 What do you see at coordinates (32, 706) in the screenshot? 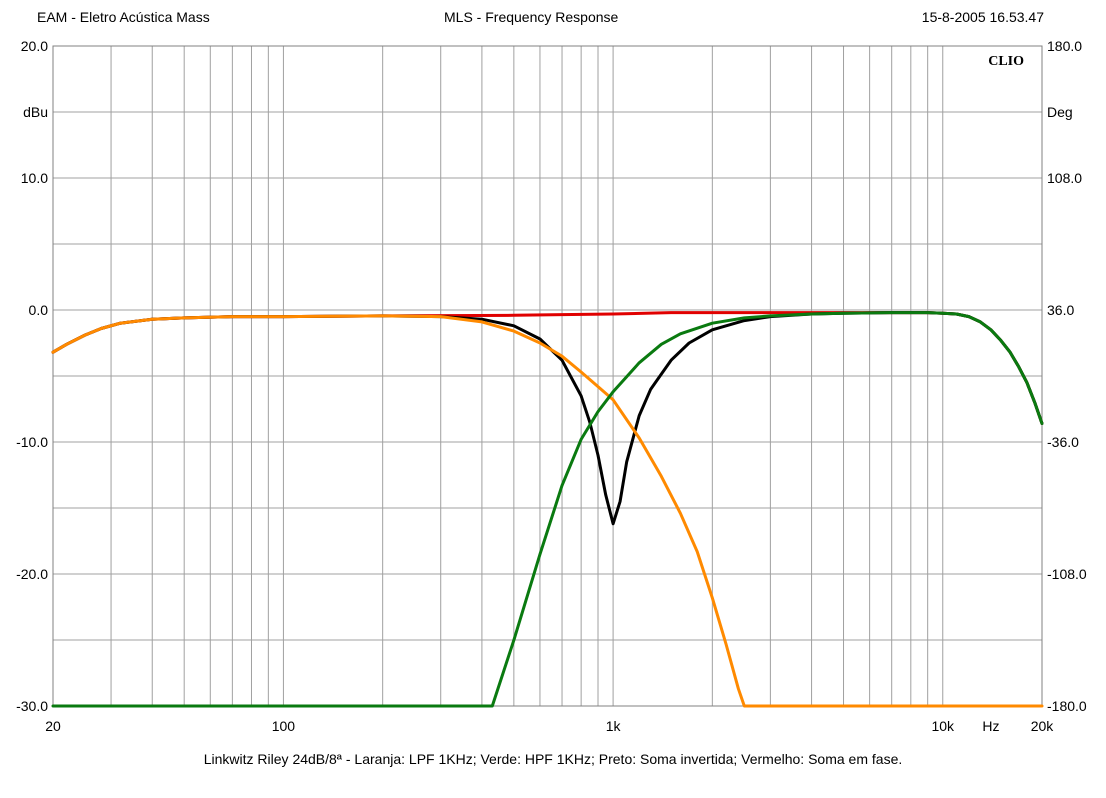
I see `y-tick-label: -30.0` at bounding box center [32, 706].